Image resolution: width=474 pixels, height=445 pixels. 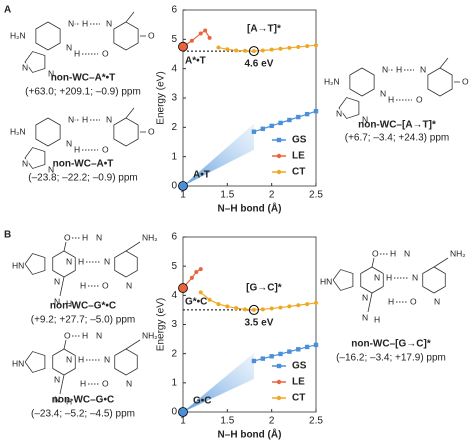 I want to click on highlight, so click(x=253, y=309).